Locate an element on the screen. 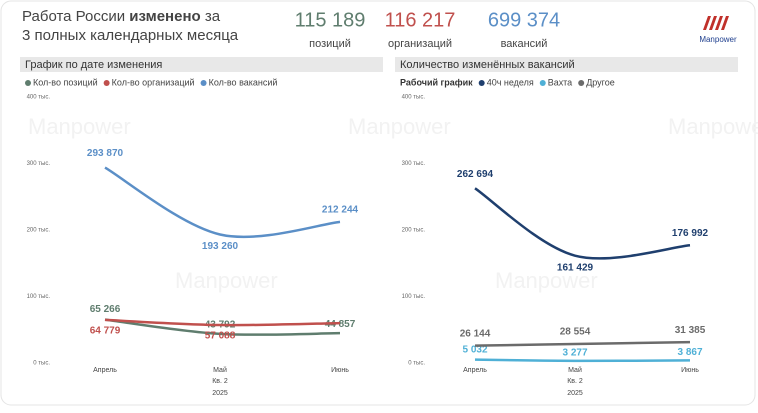 The image size is (758, 413). data-label: 3 867 is located at coordinates (689, 352).